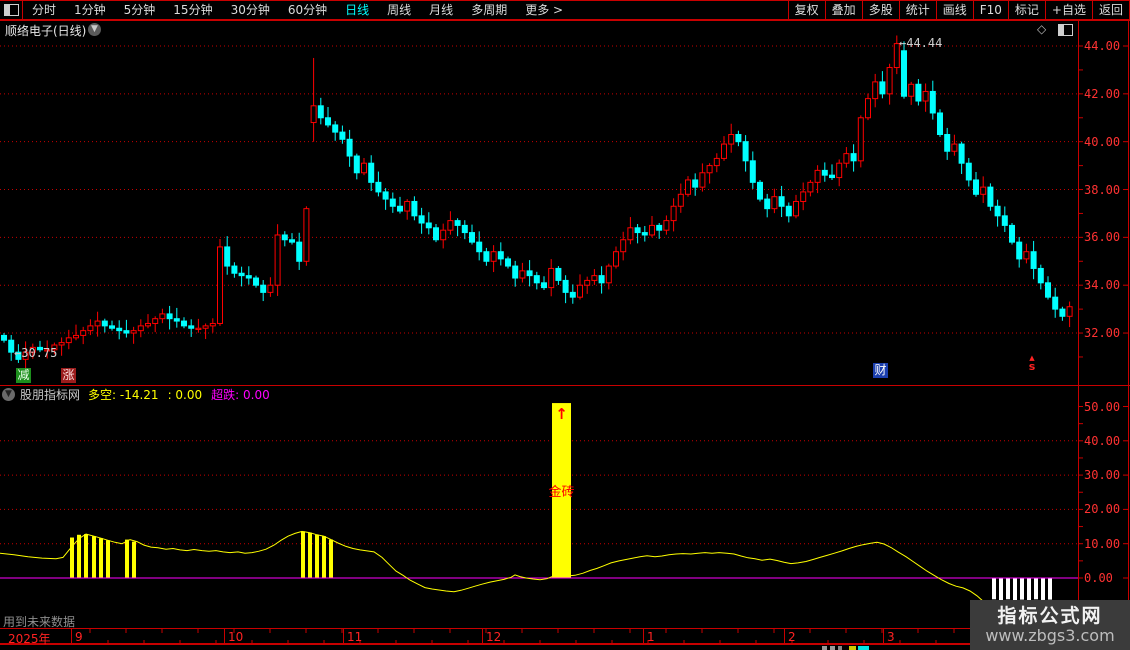  What do you see at coordinates (1102, 285) in the screenshot?
I see `price-tick-34.00: 34.00` at bounding box center [1102, 285].